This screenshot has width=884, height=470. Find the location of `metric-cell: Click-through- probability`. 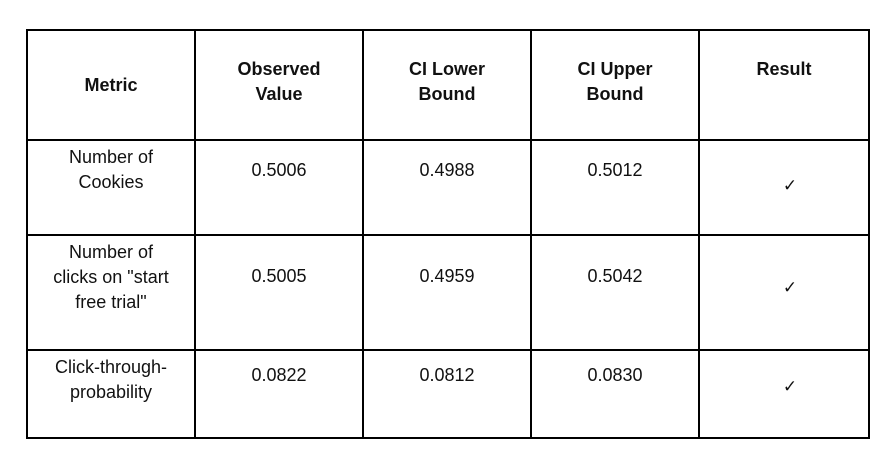

metric-cell: Click-through- probability is located at coordinates (111, 394).